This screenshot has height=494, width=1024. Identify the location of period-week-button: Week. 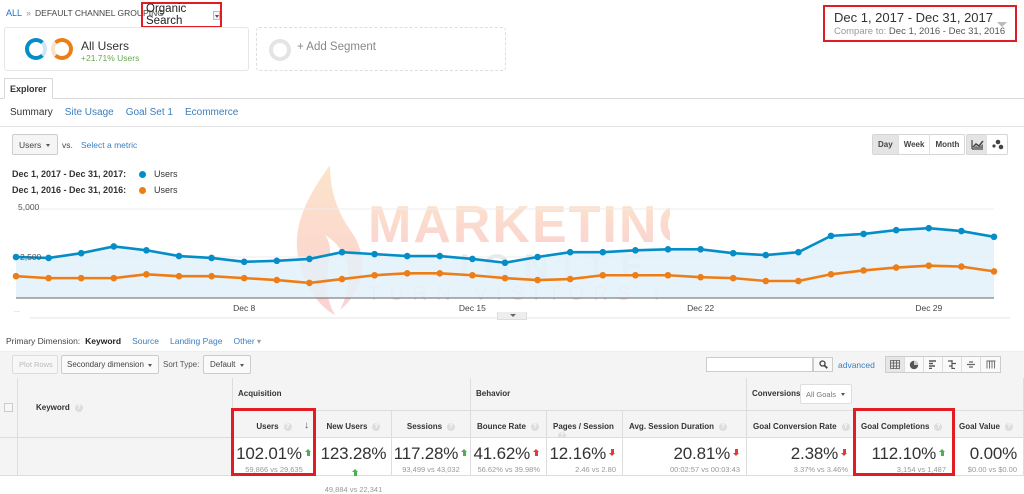
(915, 144).